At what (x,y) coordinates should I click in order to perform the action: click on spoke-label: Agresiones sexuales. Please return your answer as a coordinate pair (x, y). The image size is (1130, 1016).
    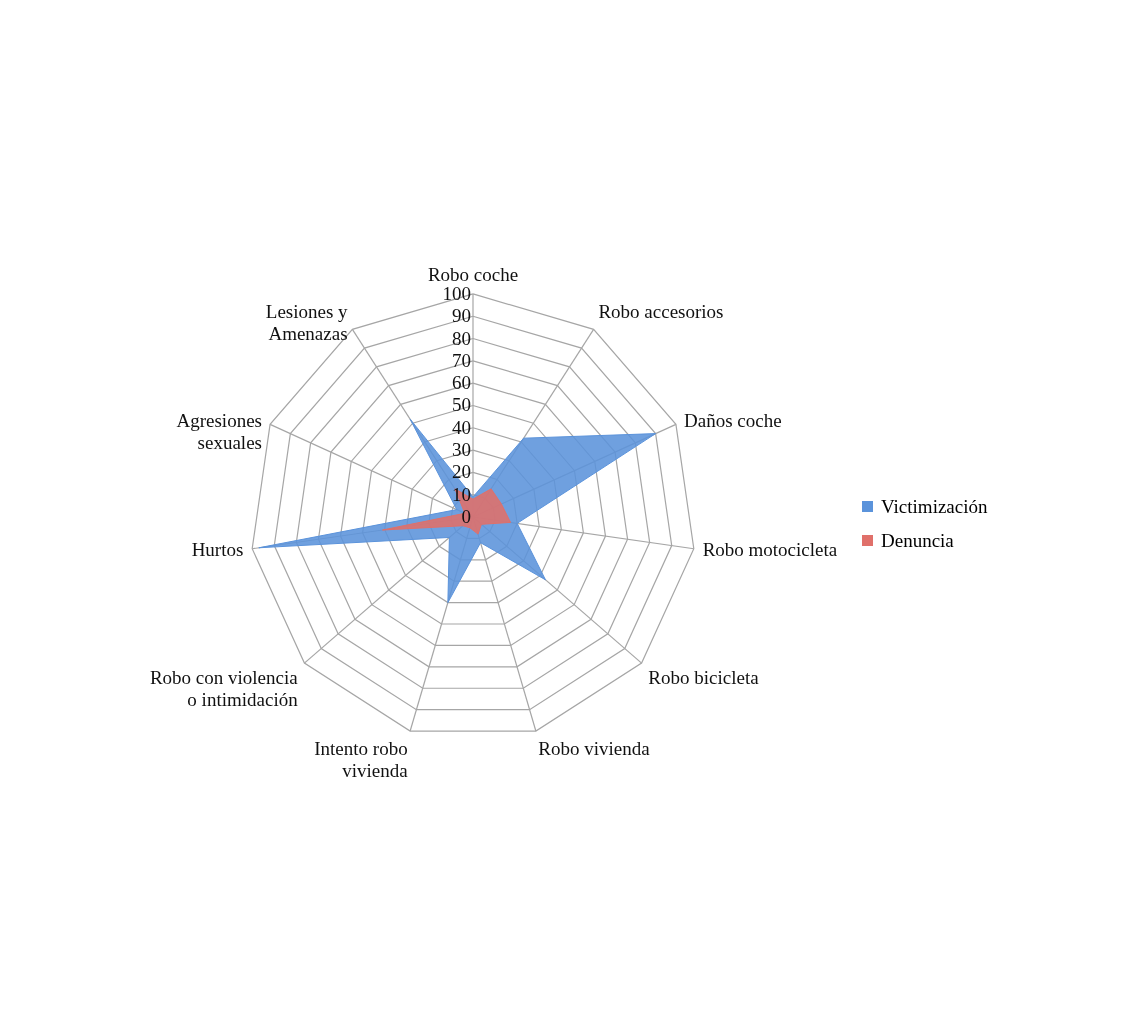
    Looking at the image, I should click on (219, 431).